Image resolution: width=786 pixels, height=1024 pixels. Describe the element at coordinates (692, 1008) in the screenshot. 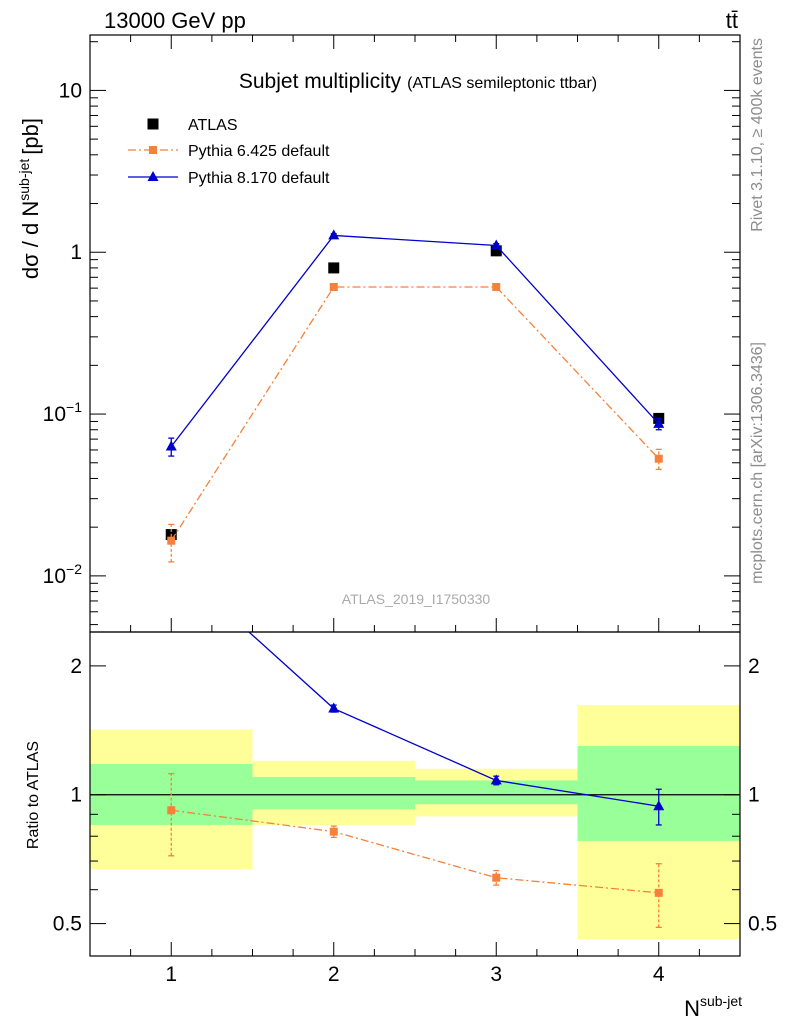

I see `ratio-xlabel-main: N` at that location.